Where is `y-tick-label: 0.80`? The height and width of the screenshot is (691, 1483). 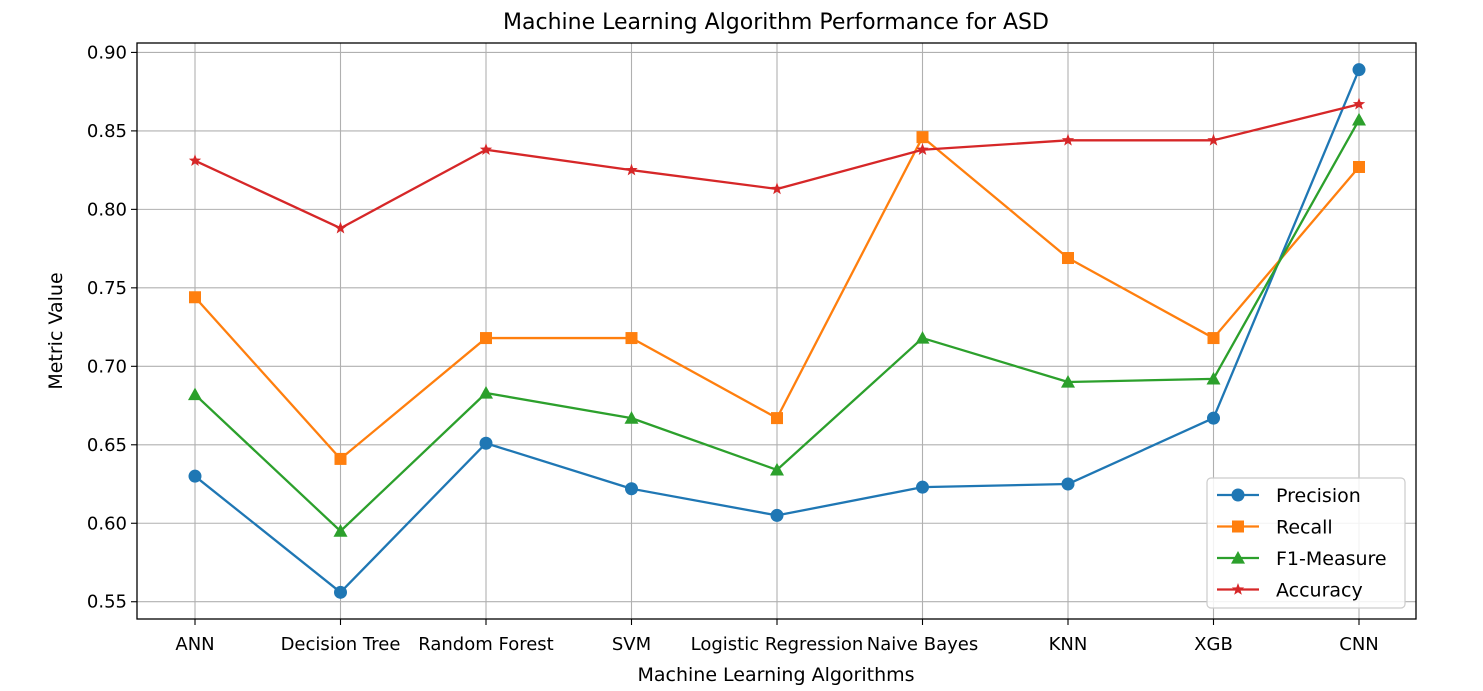
y-tick-label: 0.80 is located at coordinates (107, 209).